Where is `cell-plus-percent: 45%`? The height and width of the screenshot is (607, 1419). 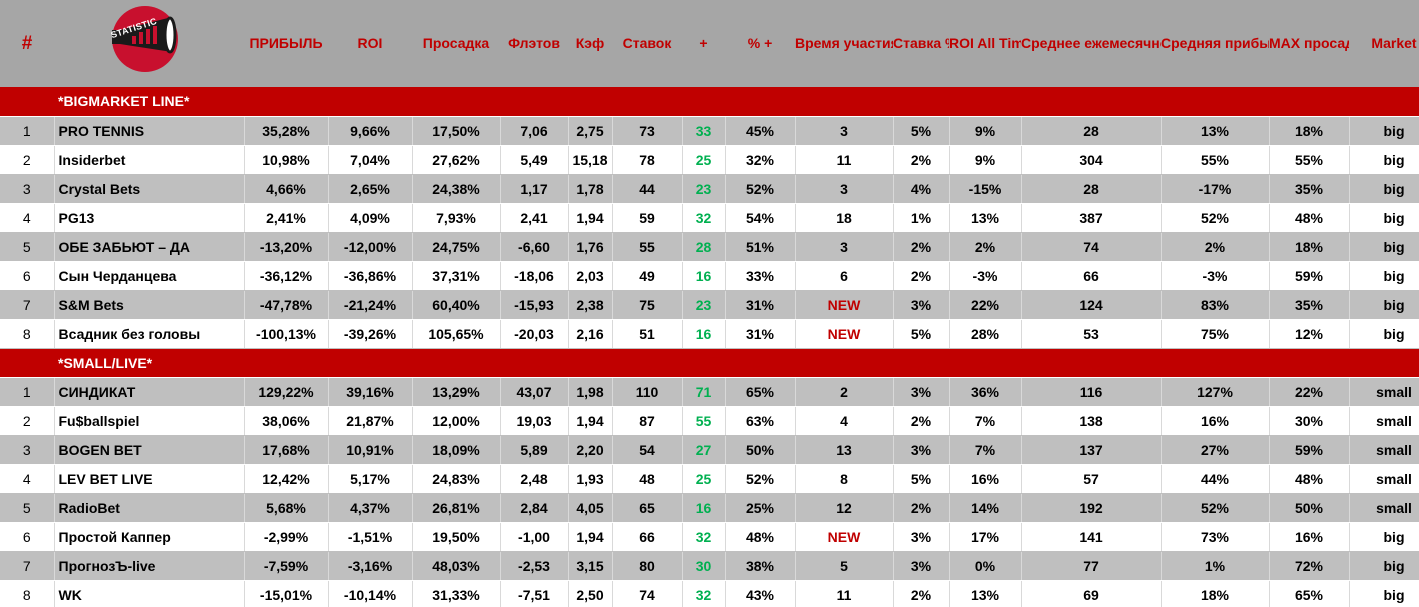 cell-plus-percent: 45% is located at coordinates (760, 131).